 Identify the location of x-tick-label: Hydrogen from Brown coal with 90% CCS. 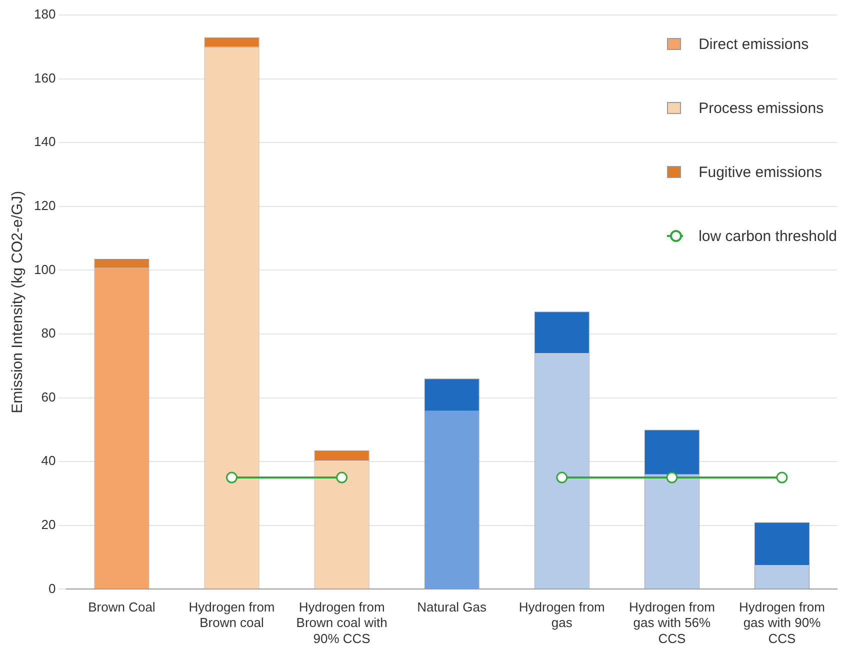
(342, 623).